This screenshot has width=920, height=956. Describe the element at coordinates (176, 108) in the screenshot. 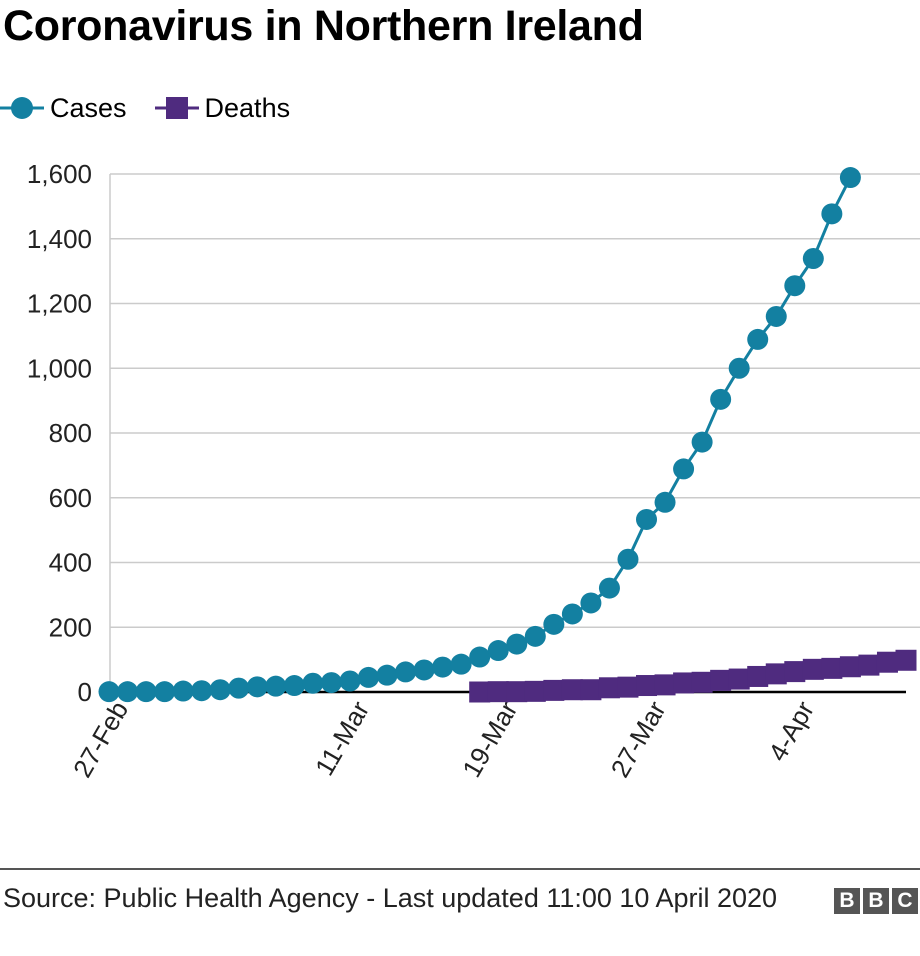

I see `legend-deaths-marker-icon` at that location.